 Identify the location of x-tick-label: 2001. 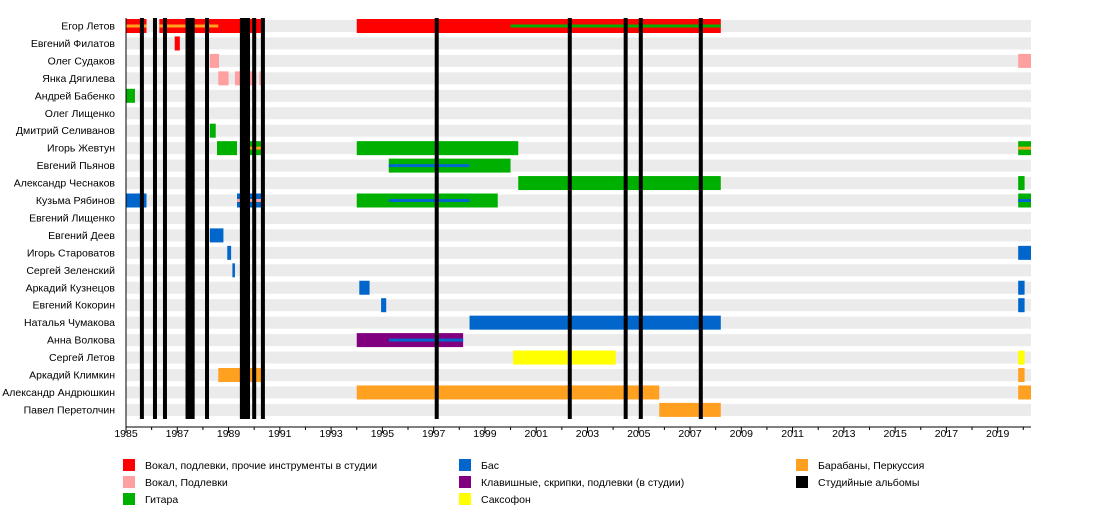
(537, 434).